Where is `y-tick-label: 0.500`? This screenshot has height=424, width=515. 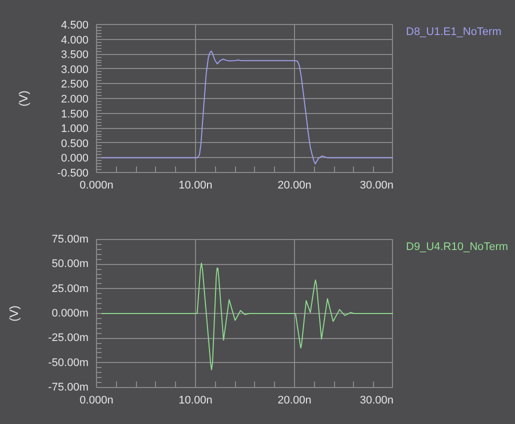
y-tick-label: 0.500 is located at coordinates (74, 144).